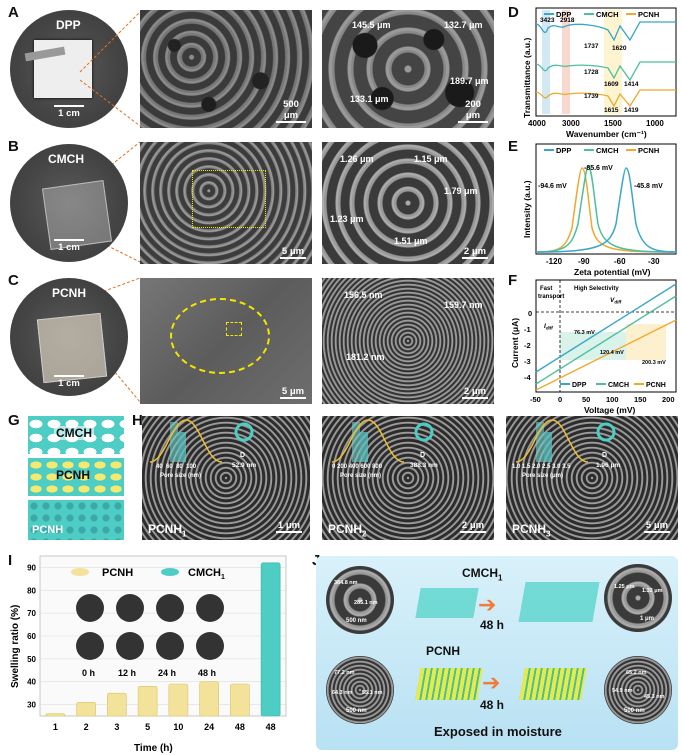  Describe the element at coordinates (513, 12) in the screenshot. I see `panel-label-d: D` at that location.